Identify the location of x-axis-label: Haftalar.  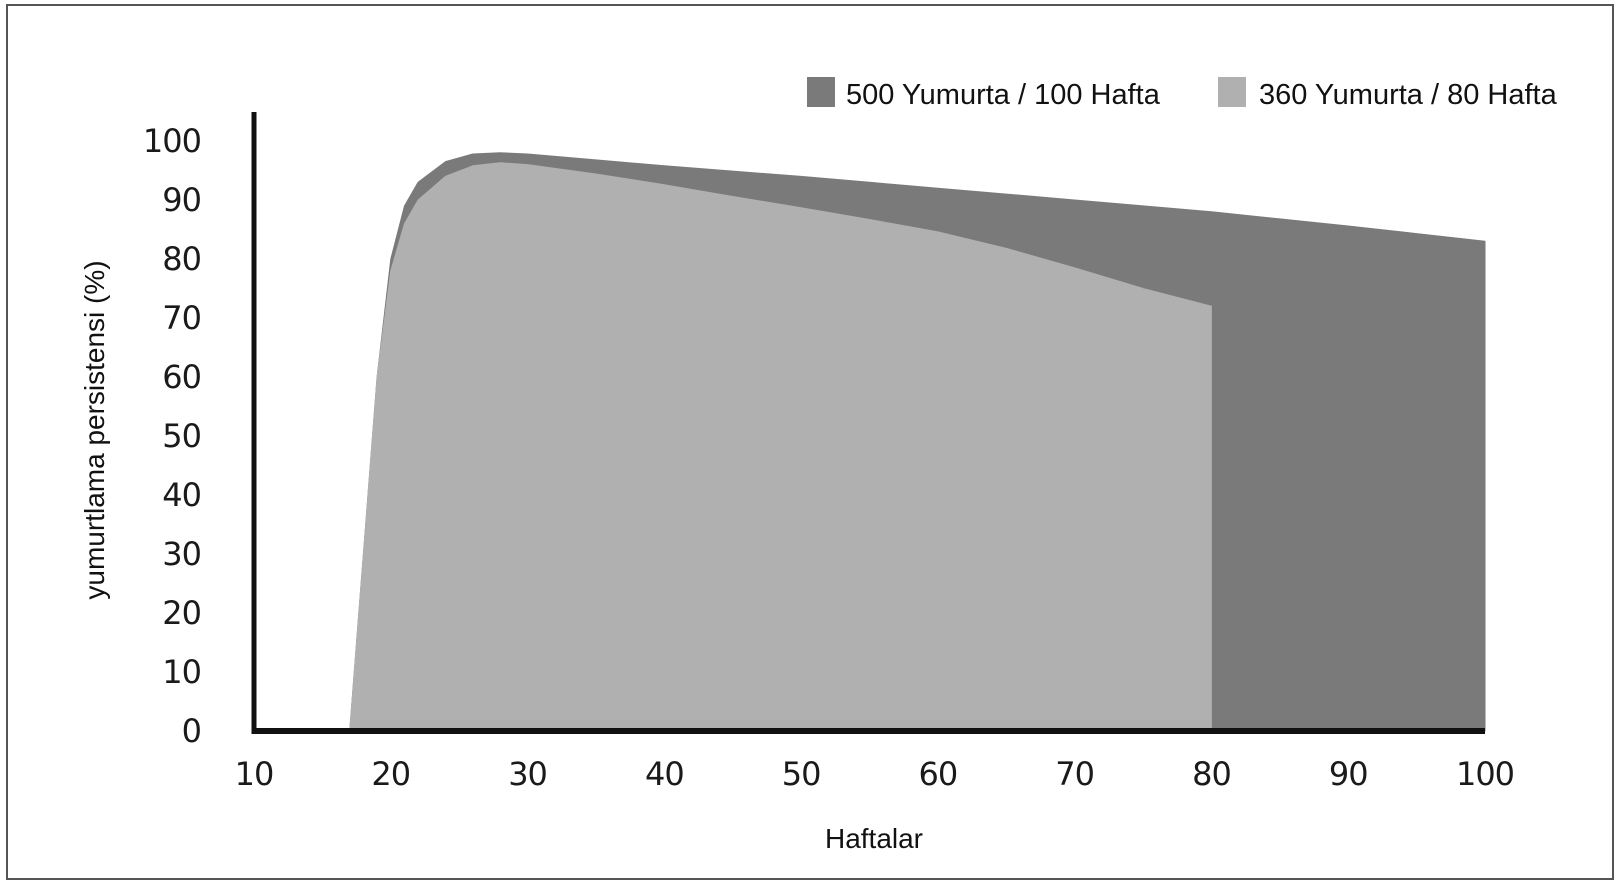
(874, 838).